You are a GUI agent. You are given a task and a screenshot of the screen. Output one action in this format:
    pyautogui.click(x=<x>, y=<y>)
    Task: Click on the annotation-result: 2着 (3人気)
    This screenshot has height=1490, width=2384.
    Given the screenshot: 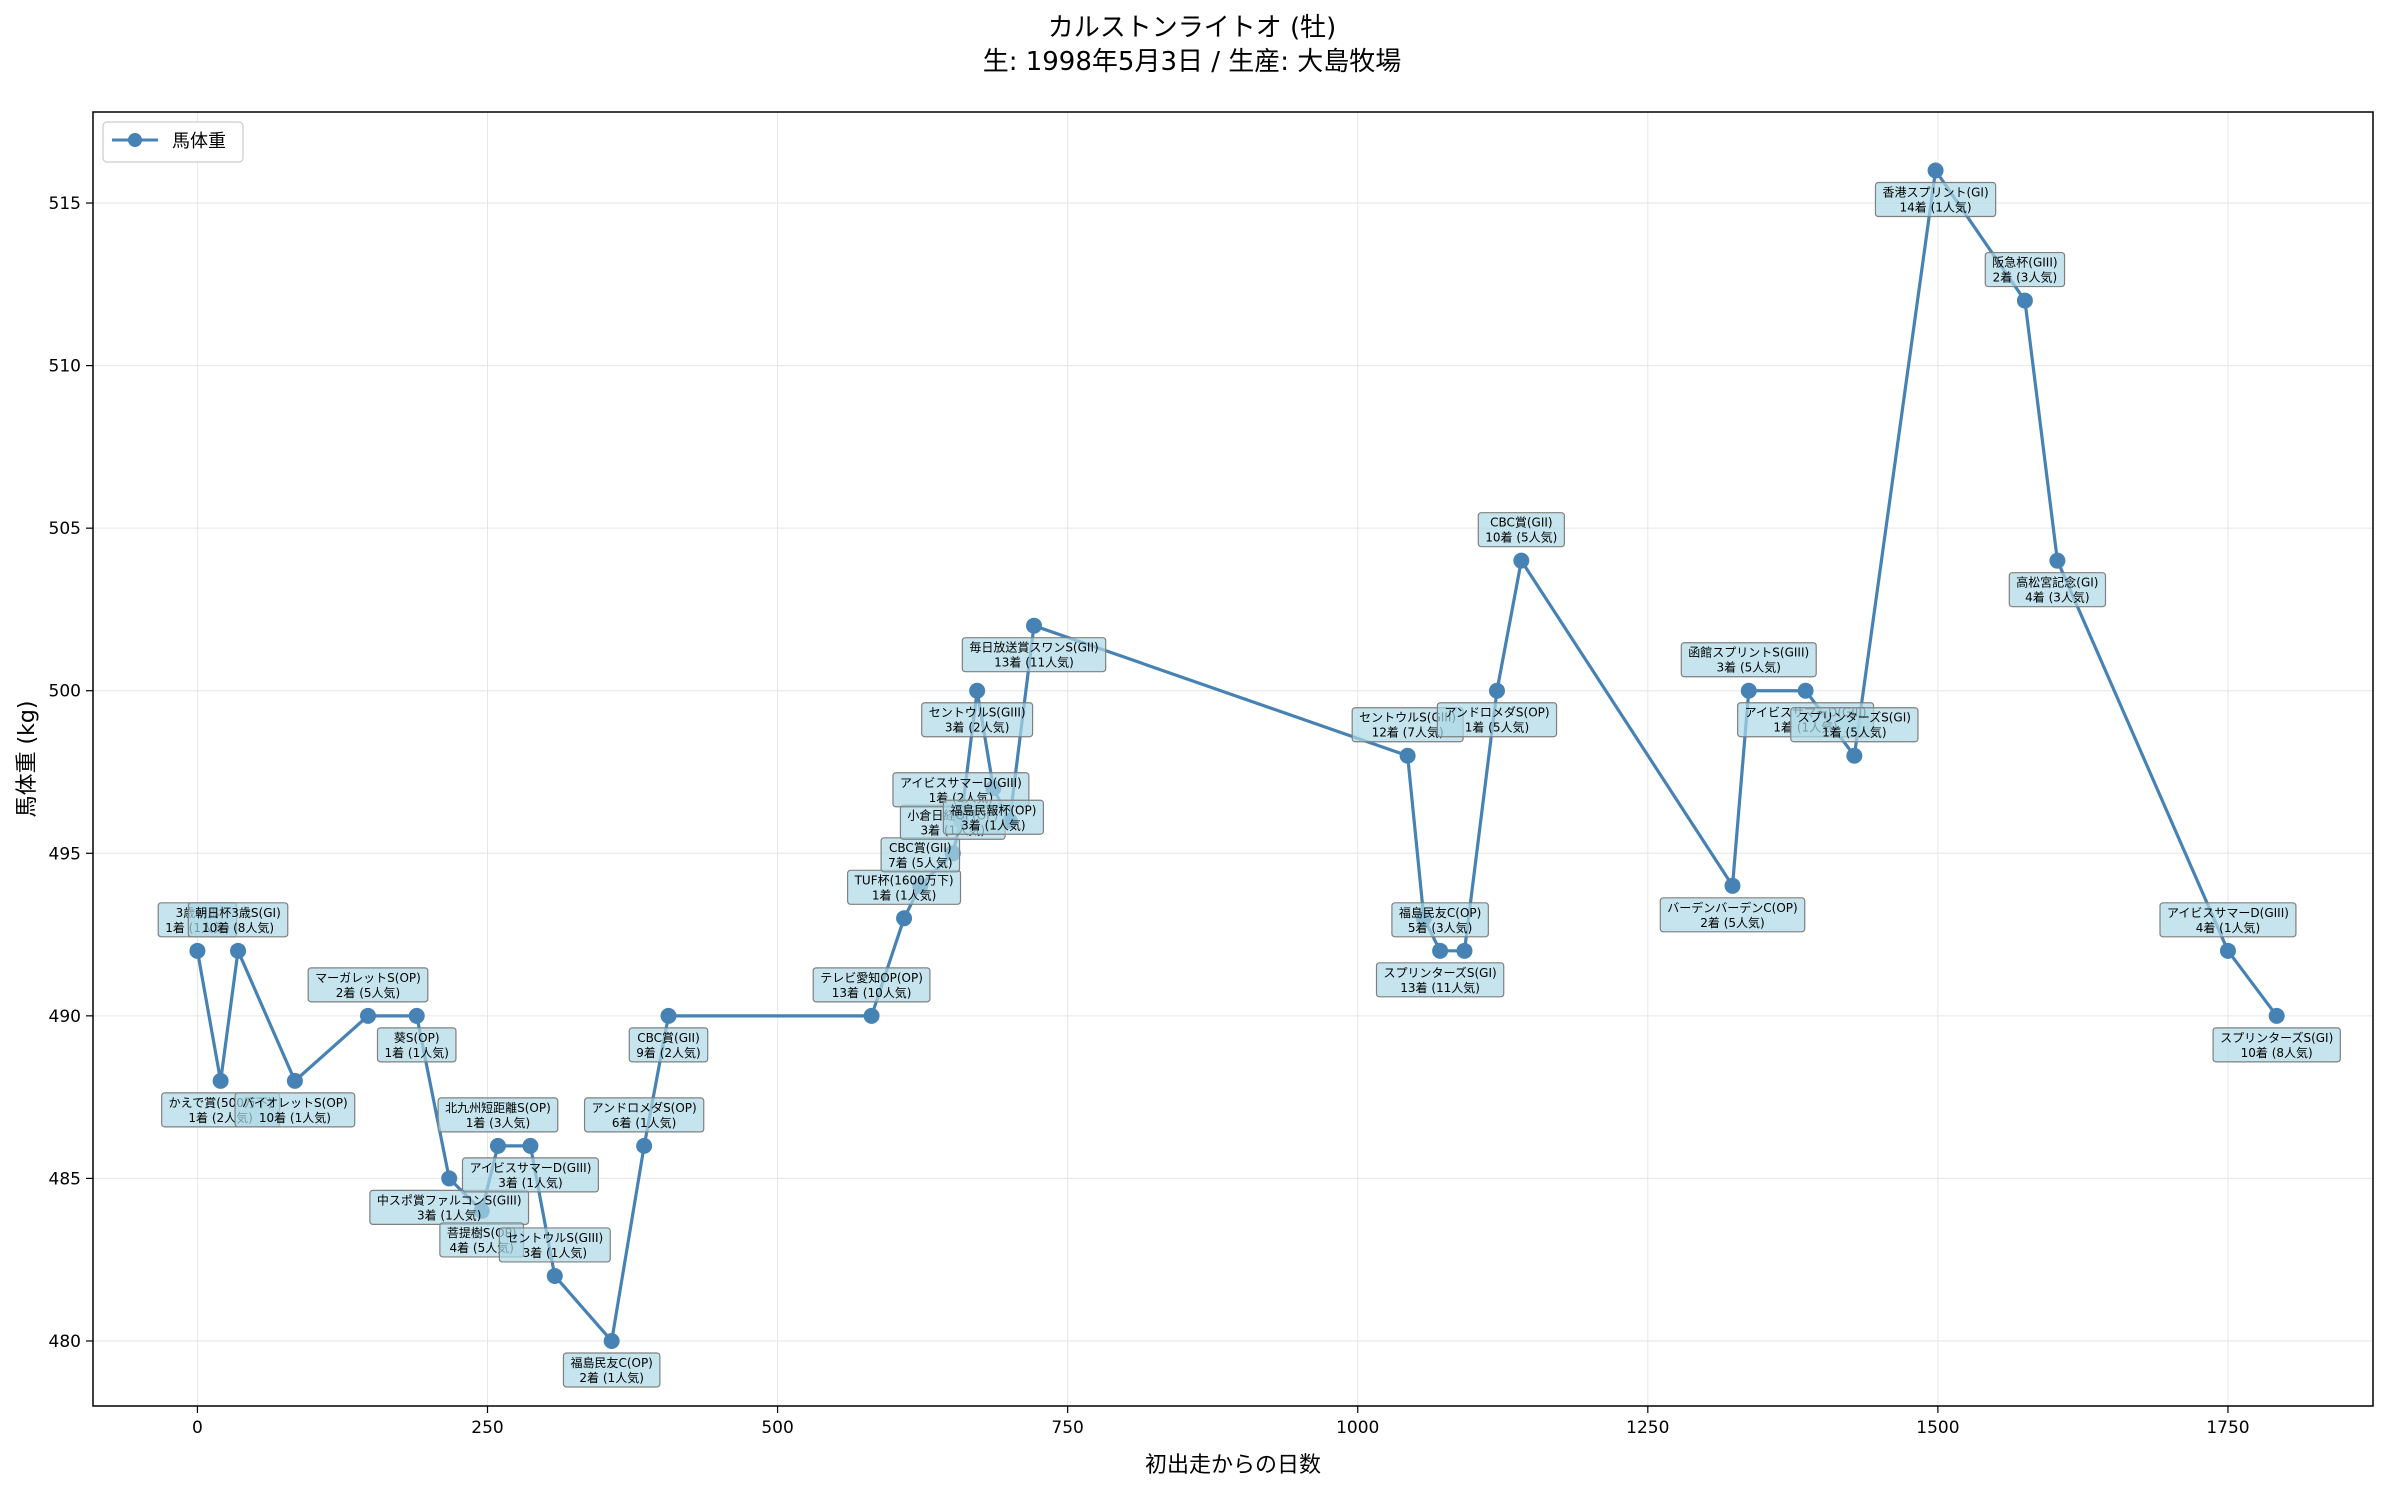 What is the action you would take?
    pyautogui.click(x=2025, y=277)
    